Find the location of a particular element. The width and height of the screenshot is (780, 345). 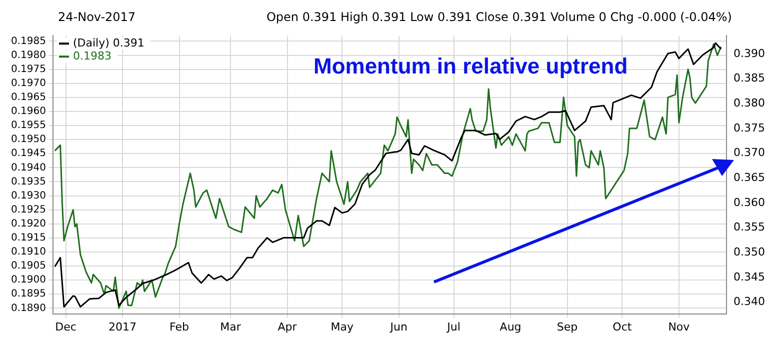

y2-tick-label: 0.355 is located at coordinates (750, 227).